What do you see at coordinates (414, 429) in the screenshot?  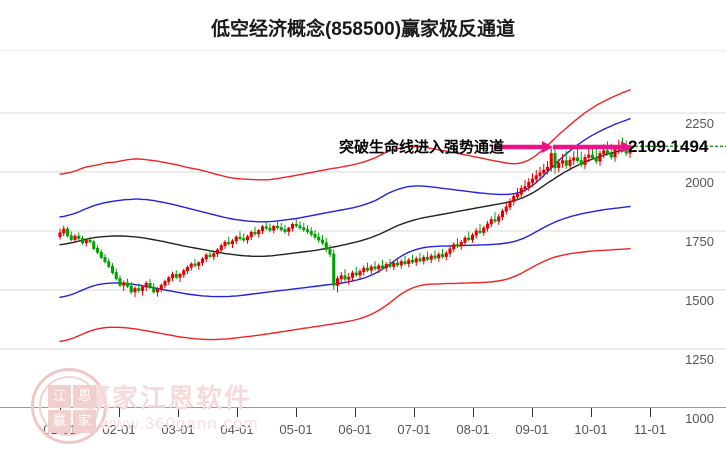 I see `x-axis-tick: 07-01` at bounding box center [414, 429].